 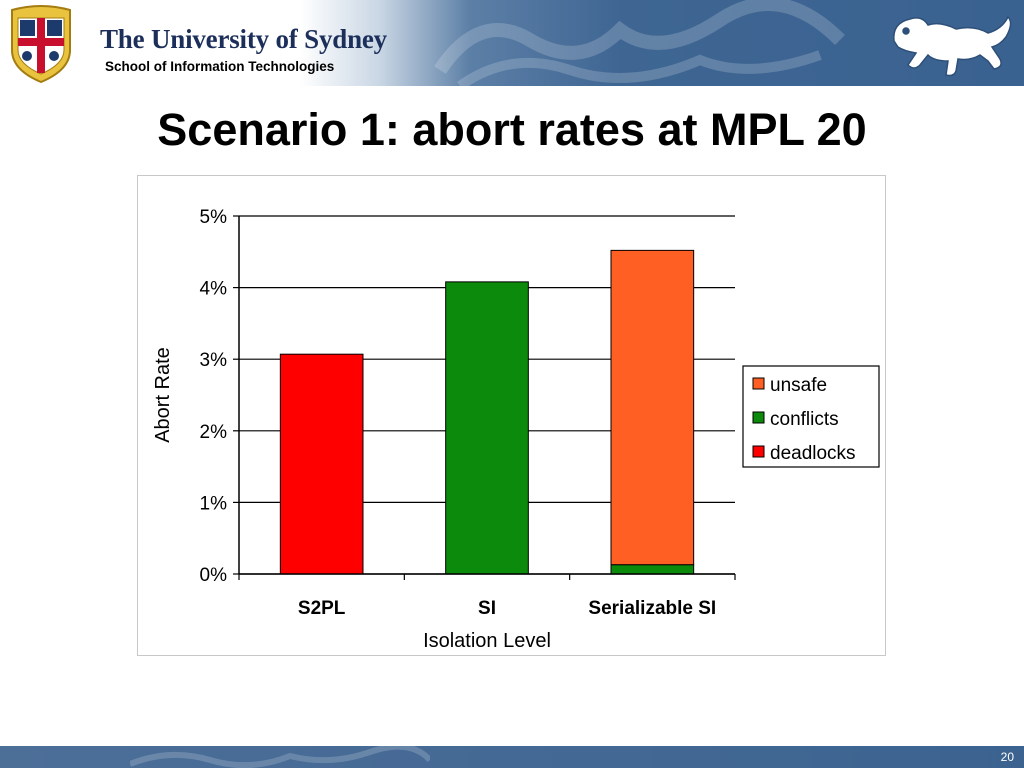 What do you see at coordinates (163, 395) in the screenshot?
I see `y-axis-title: Abort Rate` at bounding box center [163, 395].